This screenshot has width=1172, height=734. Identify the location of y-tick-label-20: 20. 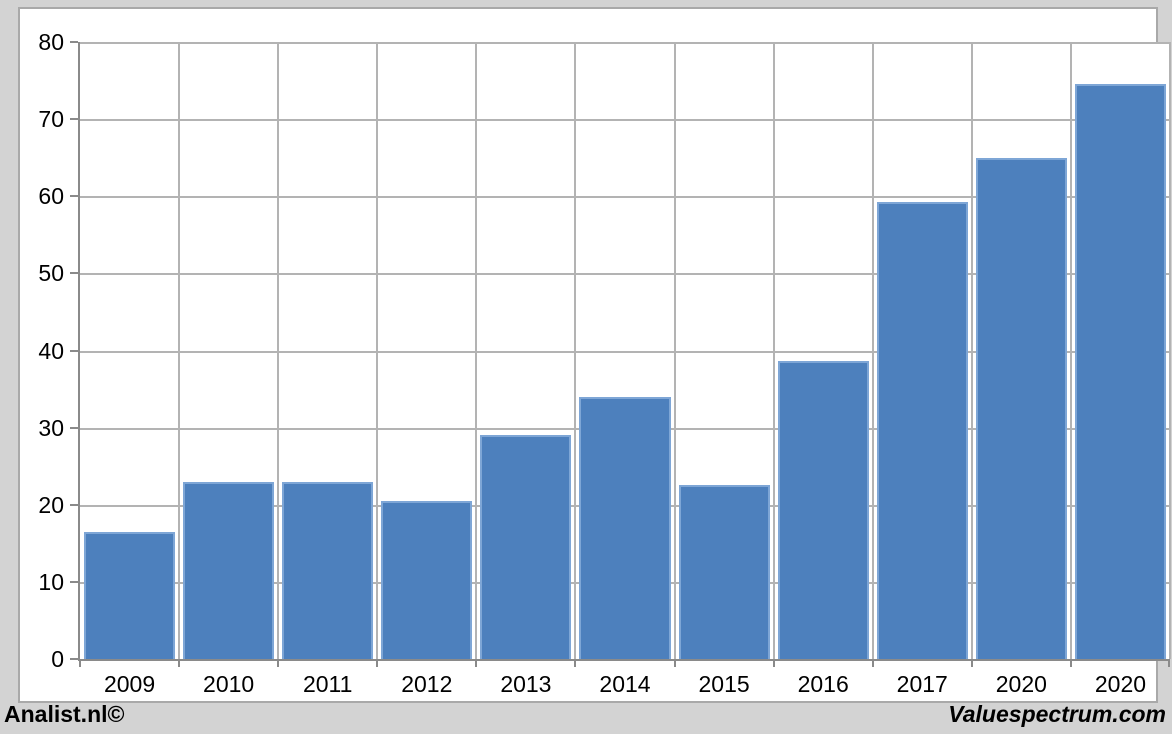
(51, 504).